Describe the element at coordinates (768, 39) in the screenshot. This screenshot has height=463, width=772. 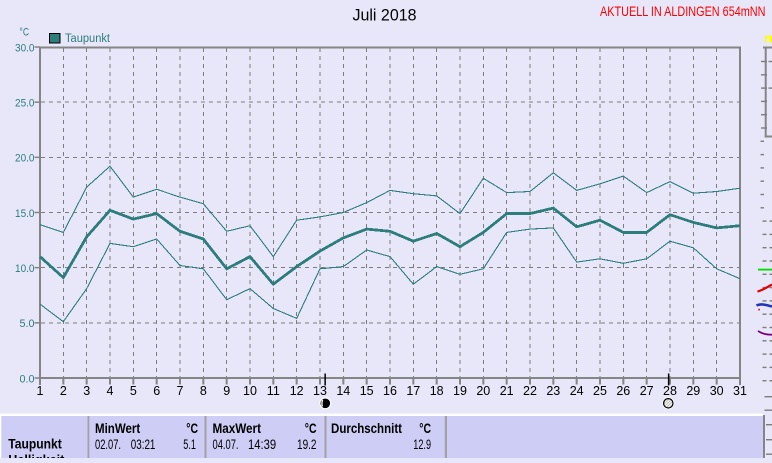
I see `svg-text: n` at that location.